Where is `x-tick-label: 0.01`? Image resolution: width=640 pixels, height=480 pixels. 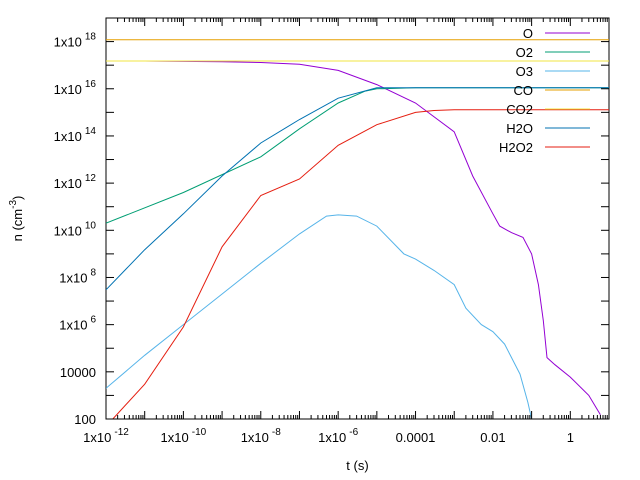
x-tick-label: 0.01 is located at coordinates (492, 437).